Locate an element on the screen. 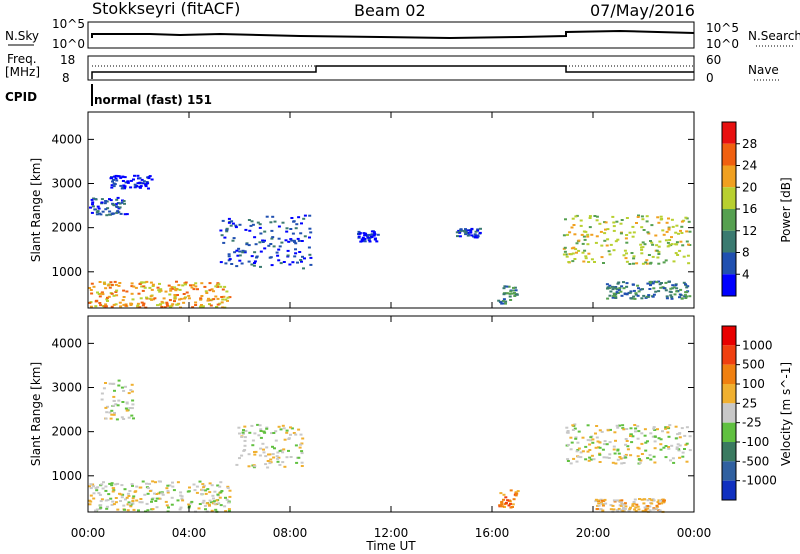 This screenshot has height=554, width=800. colorbar-swatch is located at coordinates (729, 374).